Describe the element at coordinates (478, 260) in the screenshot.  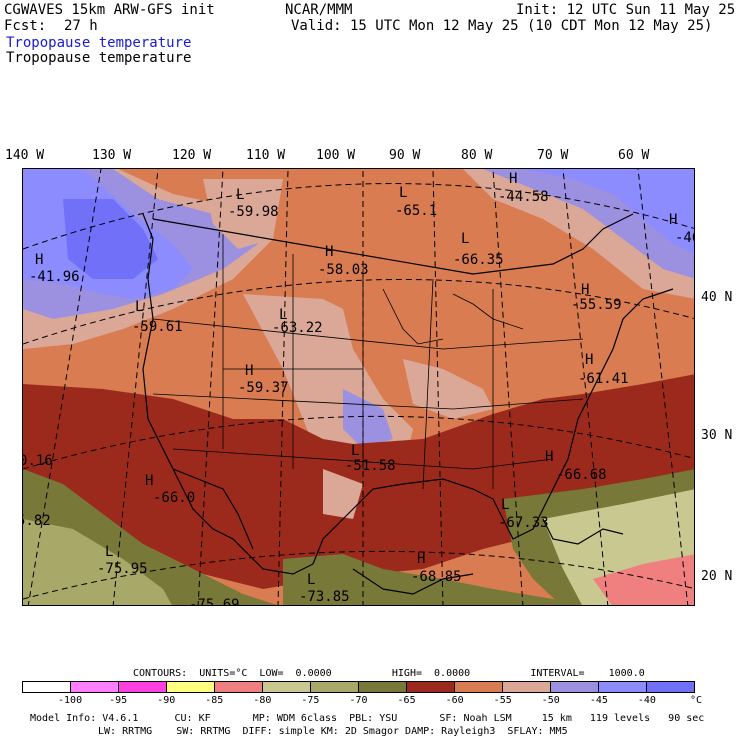
I see `low-value: -66.35` at that location.